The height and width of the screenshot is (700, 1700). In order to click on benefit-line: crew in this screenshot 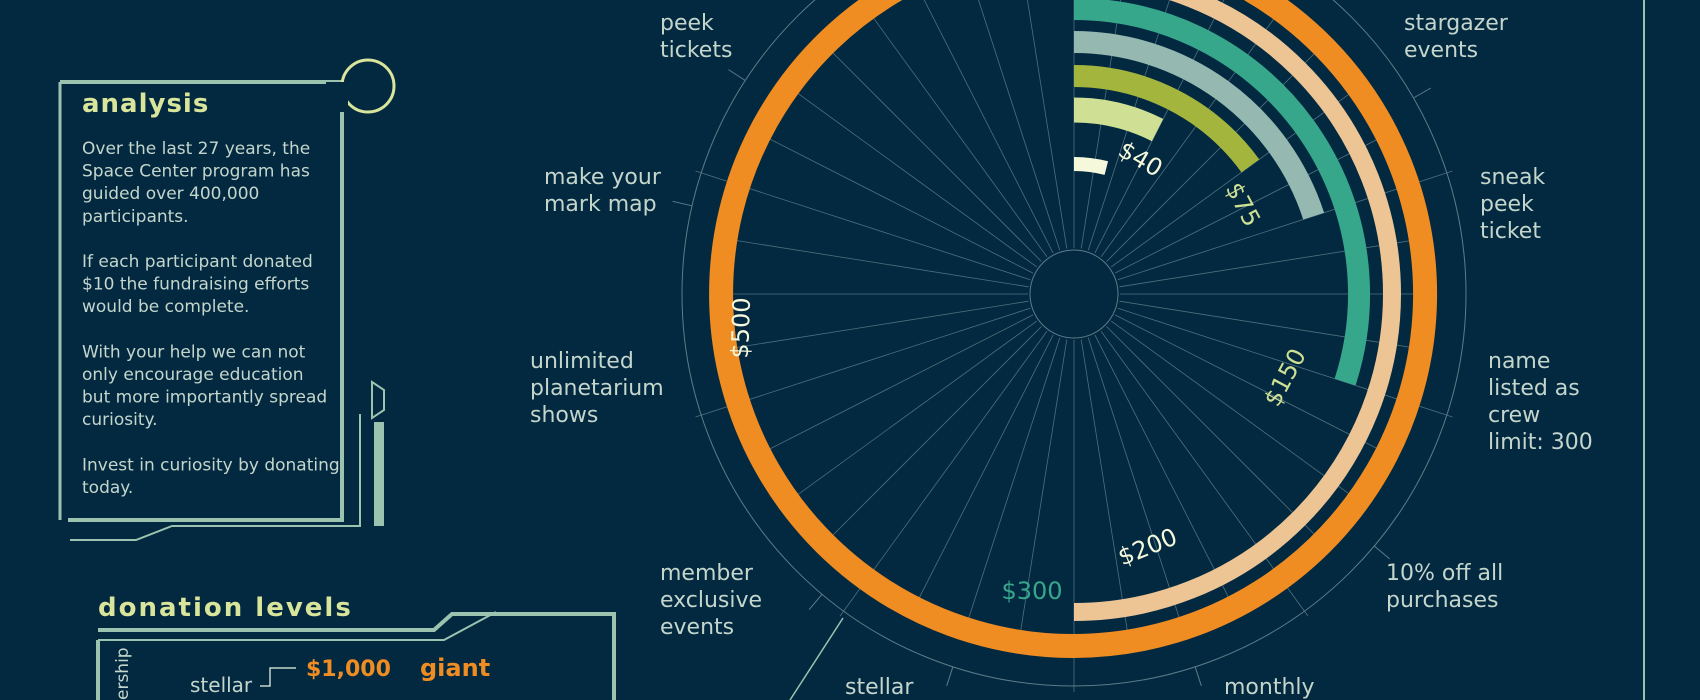, I will do `click(1514, 415)`.